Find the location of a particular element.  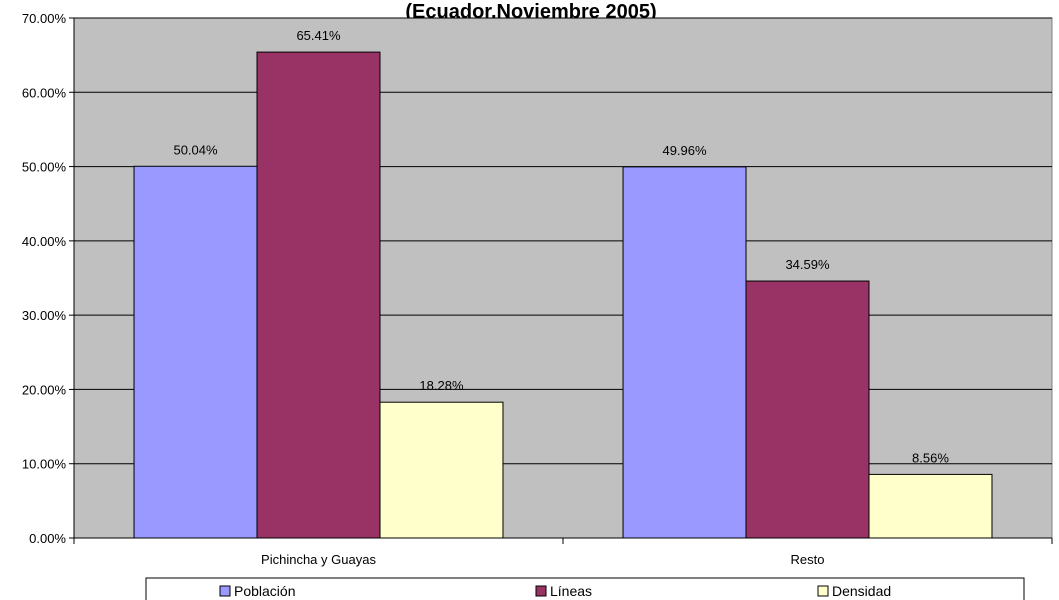

data-label: 8.56% is located at coordinates (930, 457).